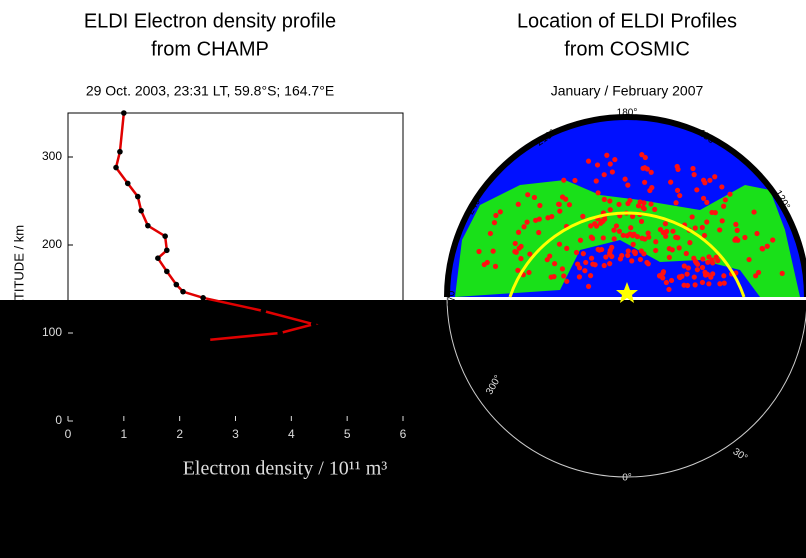 The height and width of the screenshot is (558, 806). Describe the element at coordinates (626, 387) in the screenshot. I see `map-rim-lower` at that location.